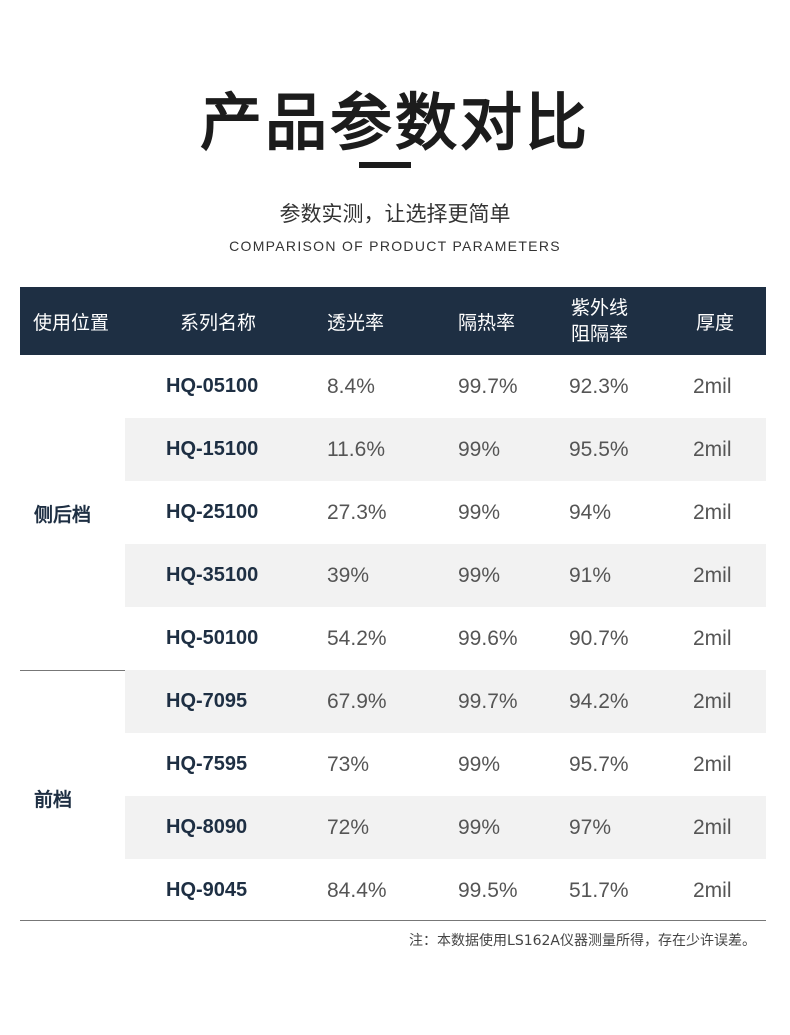 Image resolution: width=790 pixels, height=1035 pixels. What do you see at coordinates (357, 890) in the screenshot?
I see `cell-vlt: 84.4%` at bounding box center [357, 890].